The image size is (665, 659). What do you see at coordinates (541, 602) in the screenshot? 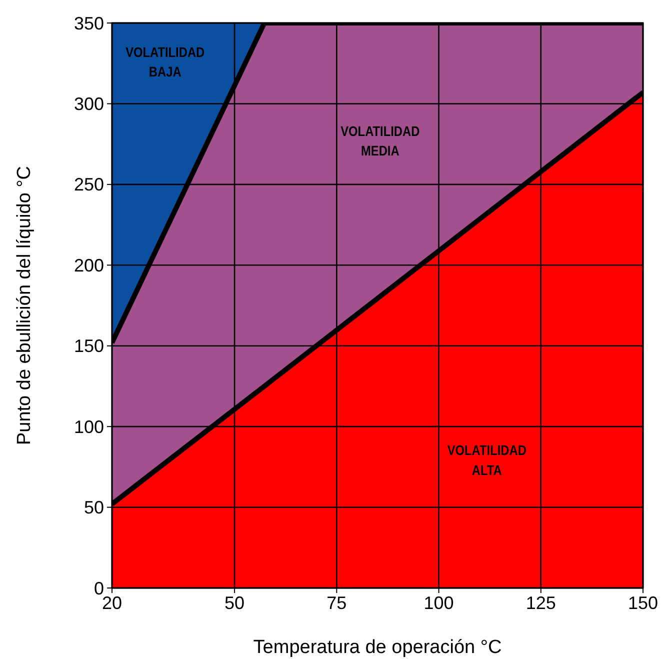
I see `x-tick-label: 125` at bounding box center [541, 602].